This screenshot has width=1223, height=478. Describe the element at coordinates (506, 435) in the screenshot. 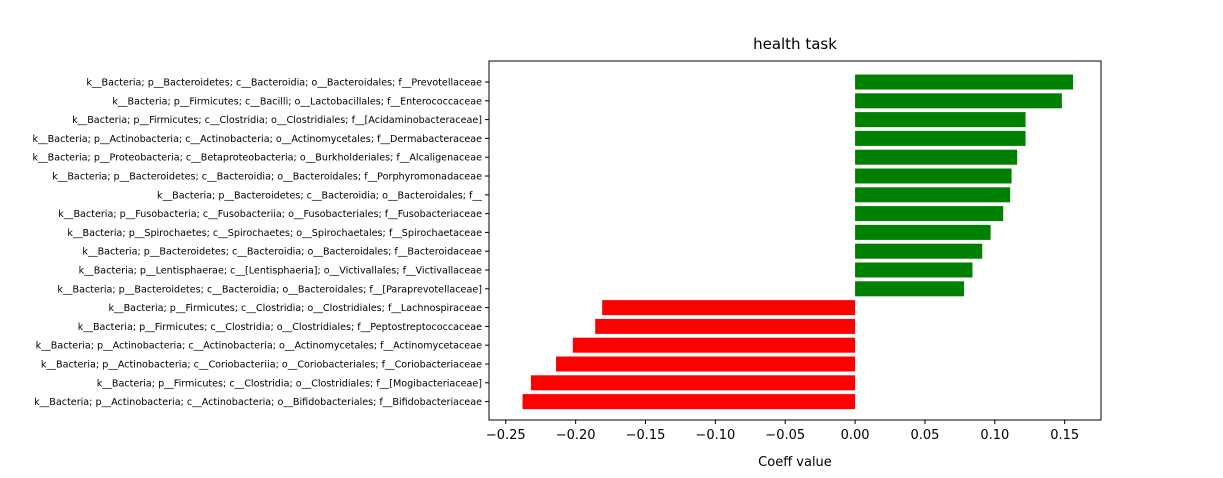

I see `x-tick-label-0: −0.25` at that location.